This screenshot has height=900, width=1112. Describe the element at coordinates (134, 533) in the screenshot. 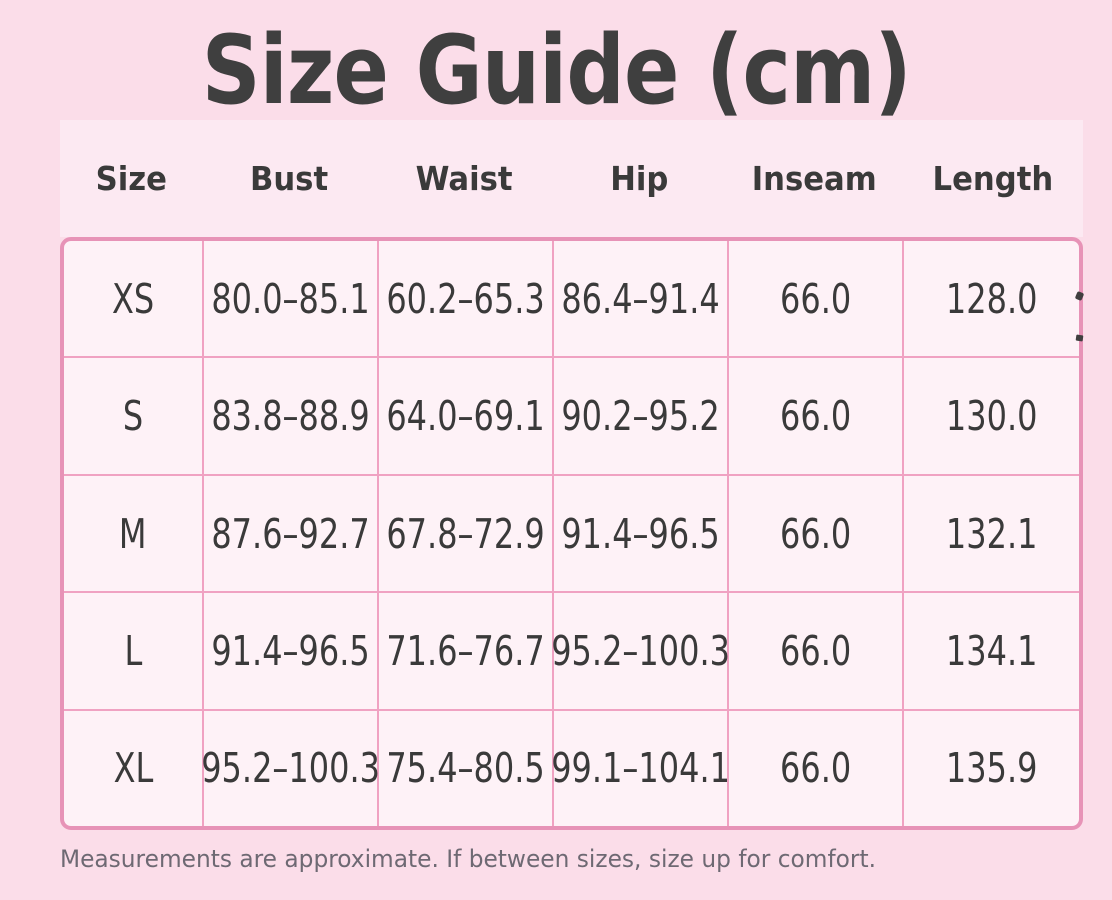

I see `cell-m-size: M` at that location.